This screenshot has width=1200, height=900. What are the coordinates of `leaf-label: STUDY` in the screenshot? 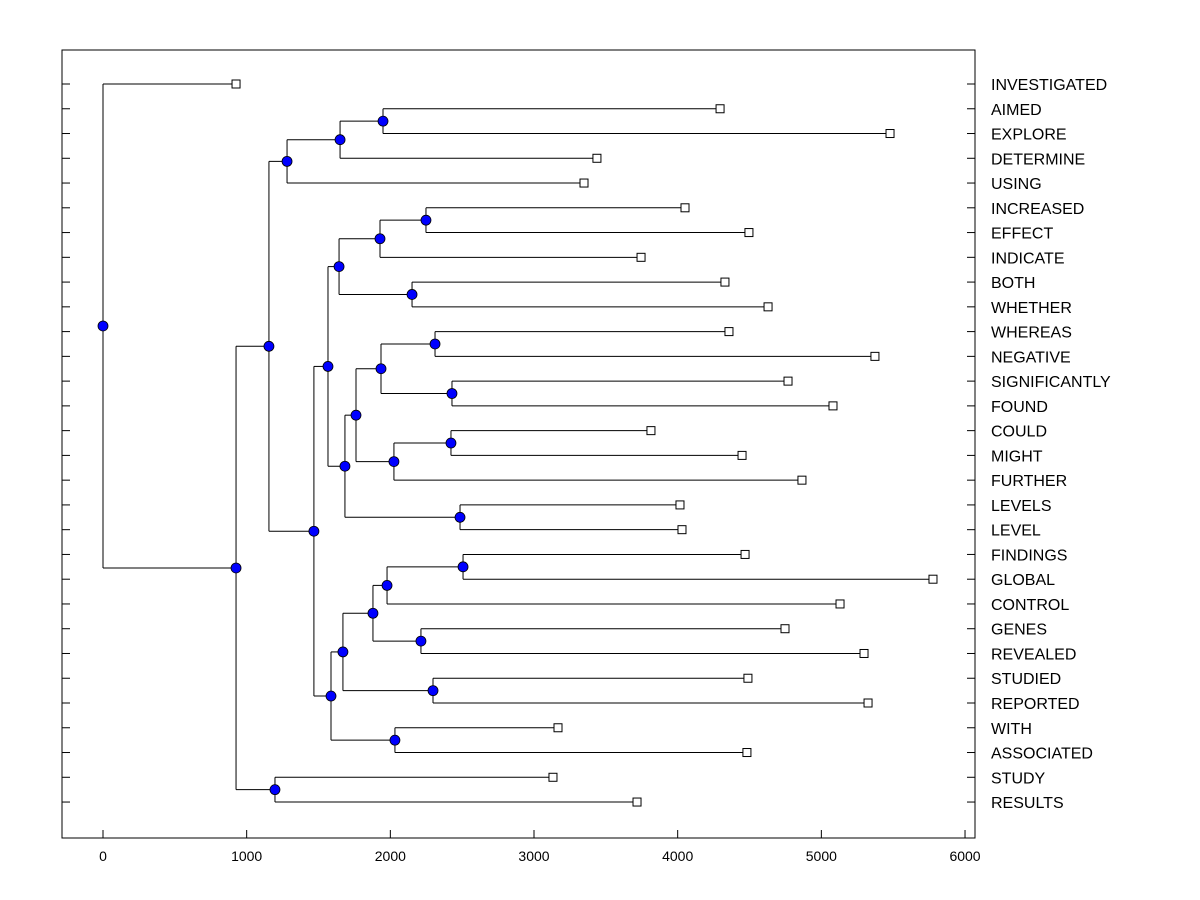 It's located at (1018, 778).